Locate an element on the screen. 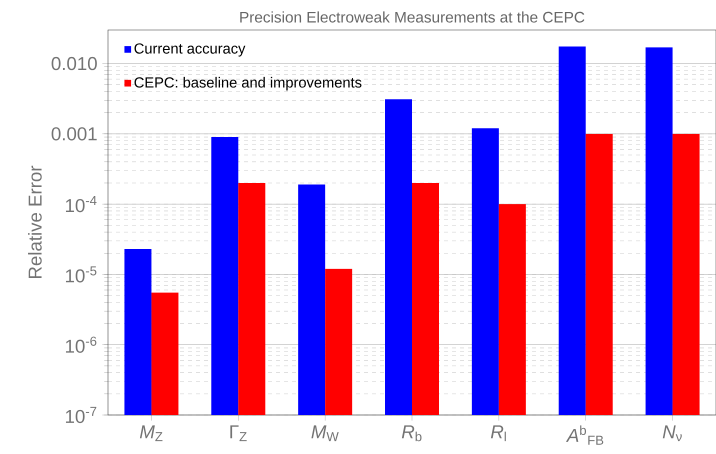  y-tick-label: 0.010 is located at coordinates (74, 63).